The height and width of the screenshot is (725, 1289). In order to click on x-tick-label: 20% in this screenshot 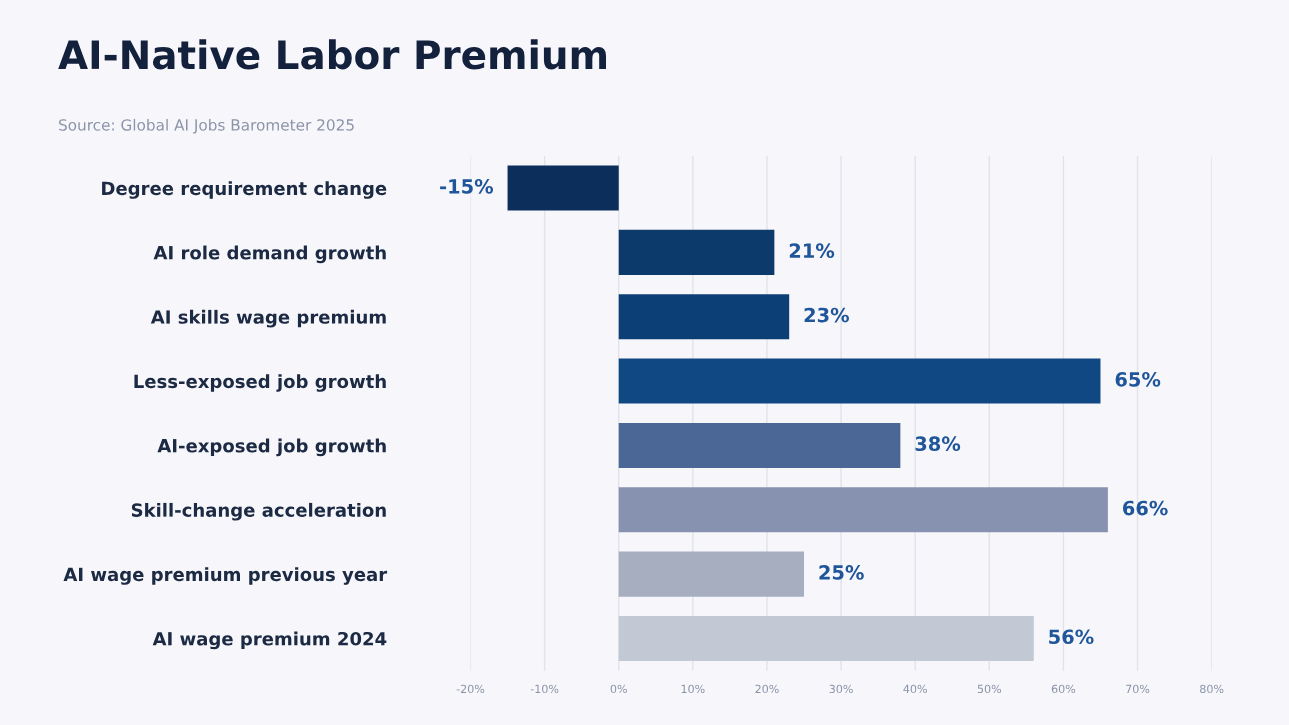, I will do `click(767, 689)`.